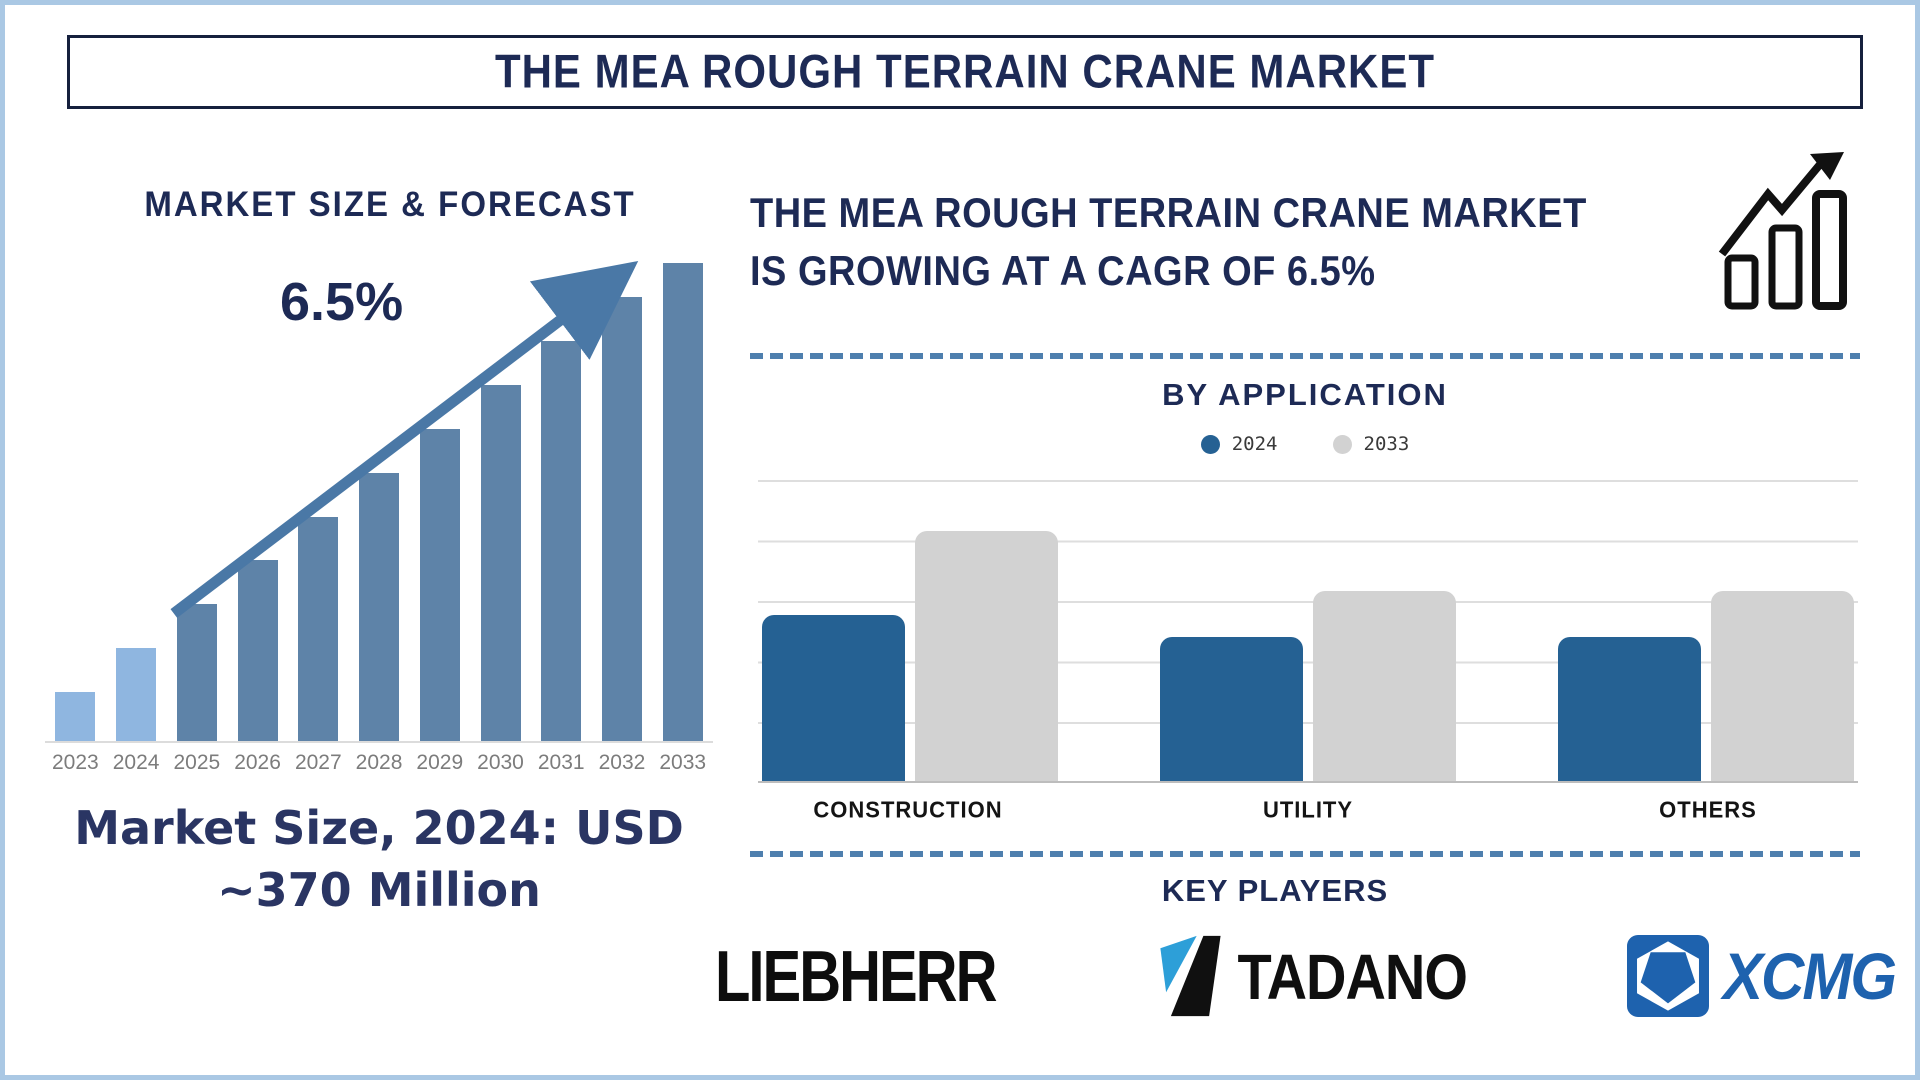  I want to click on xcmg-emblem, so click(1668, 976).